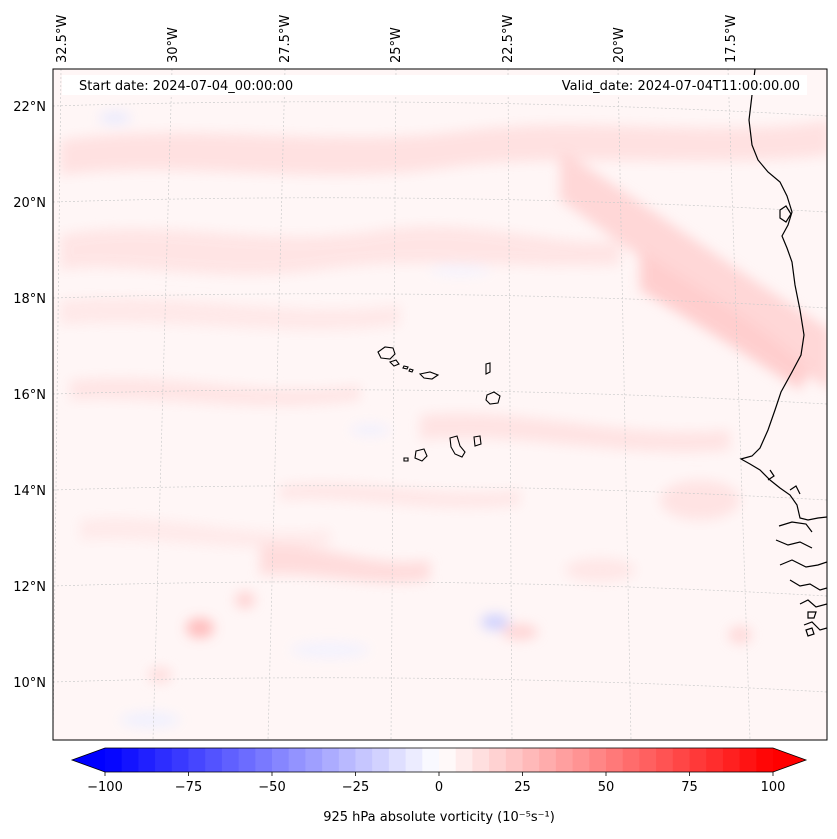  Describe the element at coordinates (773, 787) in the screenshot. I see `colorbar-tick-label: 100` at that location.